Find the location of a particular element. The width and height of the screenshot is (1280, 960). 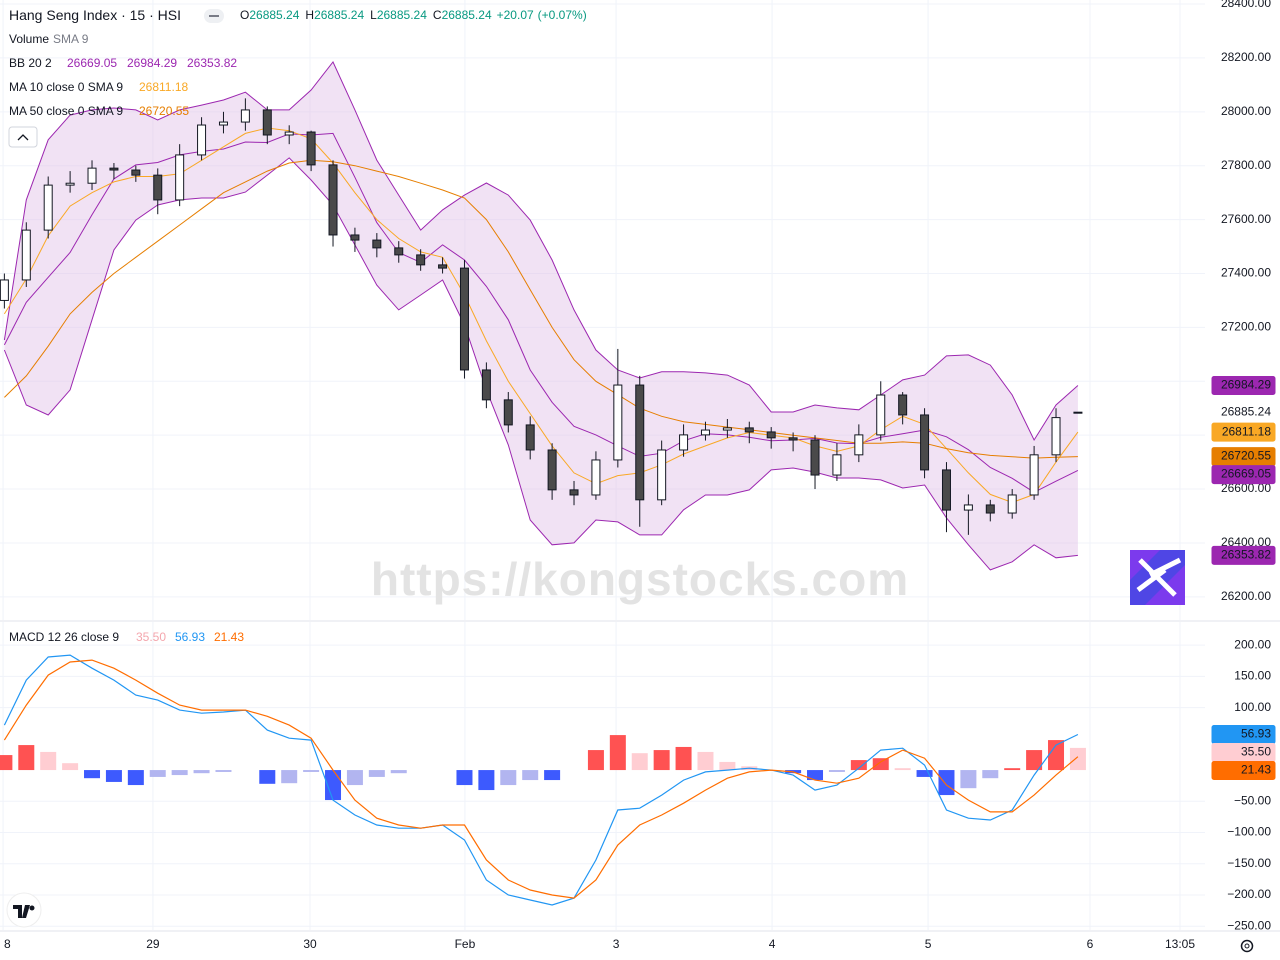

x-tick-label: 6 is located at coordinates (1090, 944).